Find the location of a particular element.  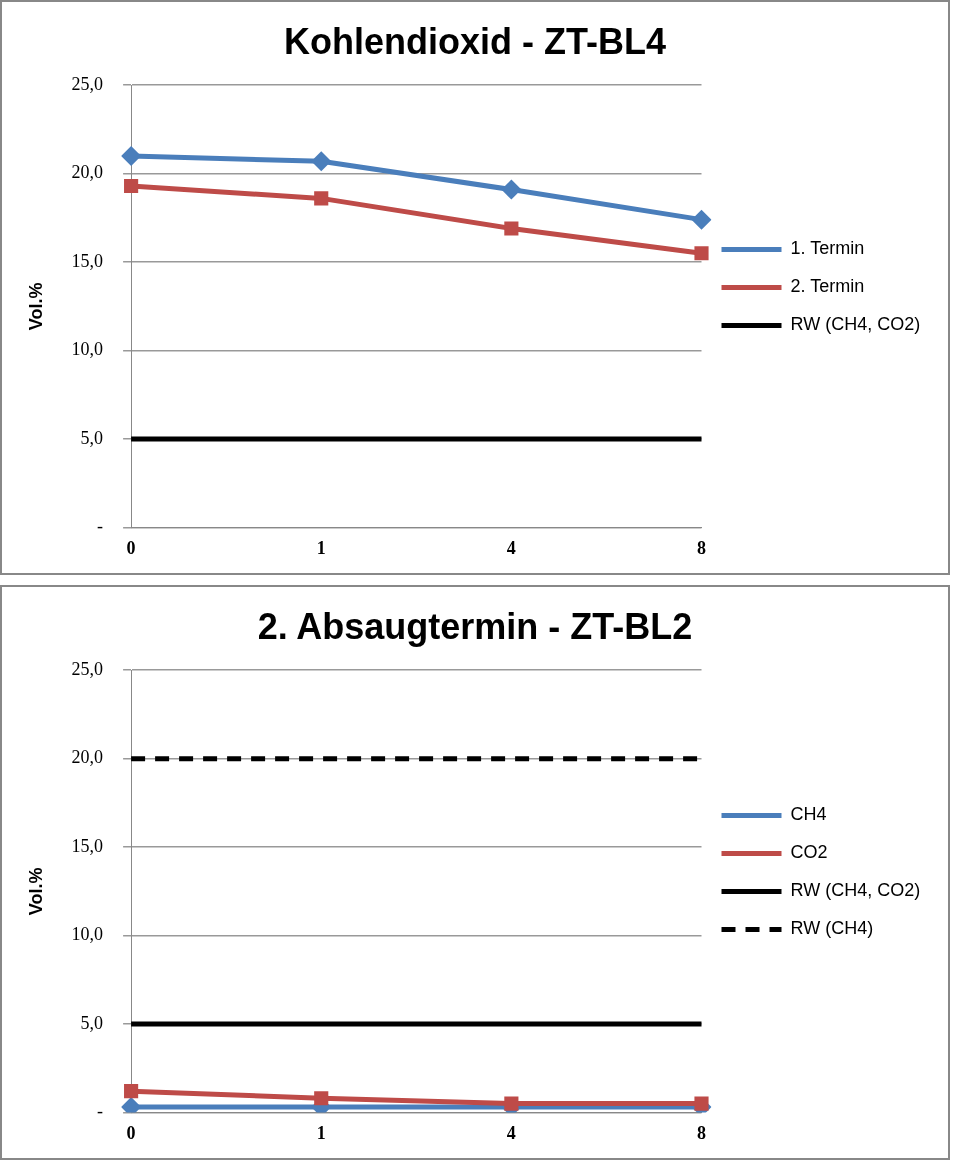

legend-label: CO2 is located at coordinates (809, 852).